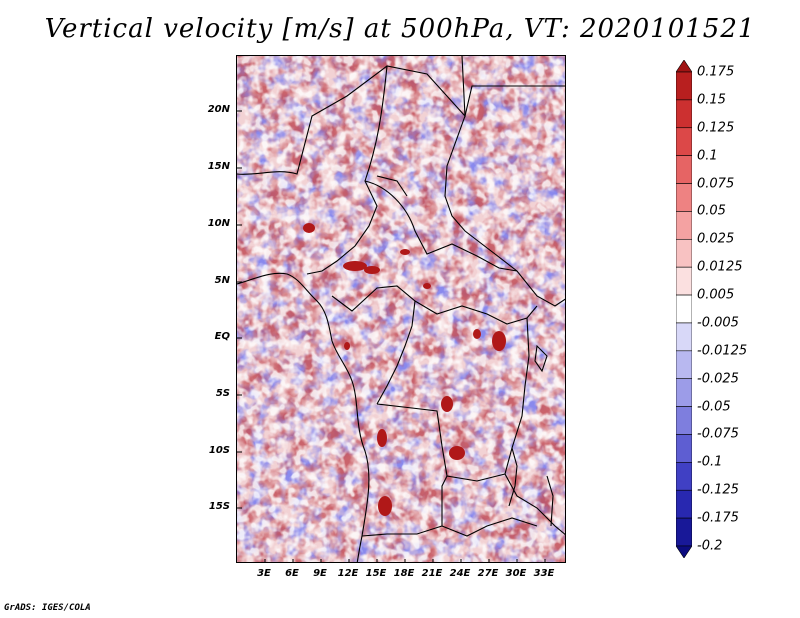 This screenshot has height=618, width=800. I want to click on colorbar-tick-label: 0.15, so click(711, 100).